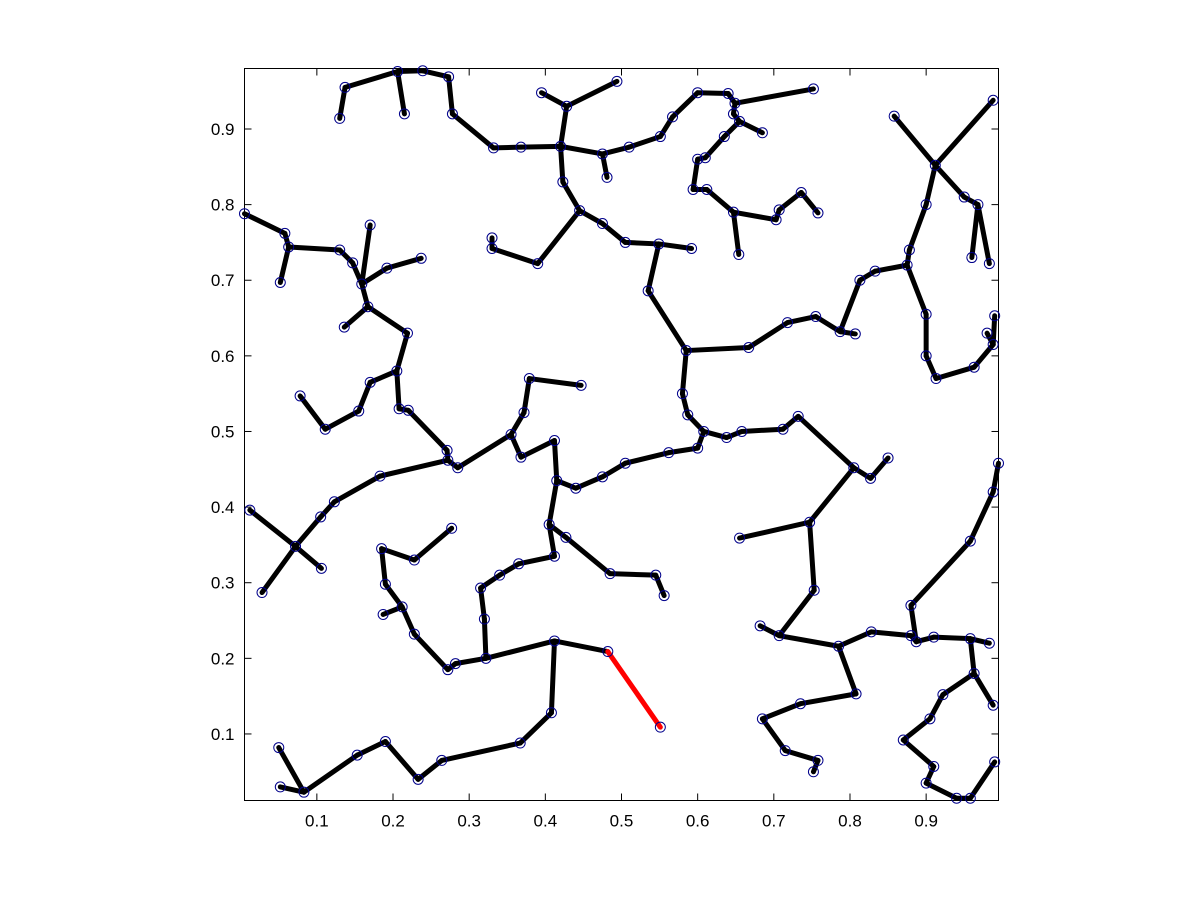  What do you see at coordinates (317, 821) in the screenshot?
I see `x-tick-label: 0.1` at bounding box center [317, 821].